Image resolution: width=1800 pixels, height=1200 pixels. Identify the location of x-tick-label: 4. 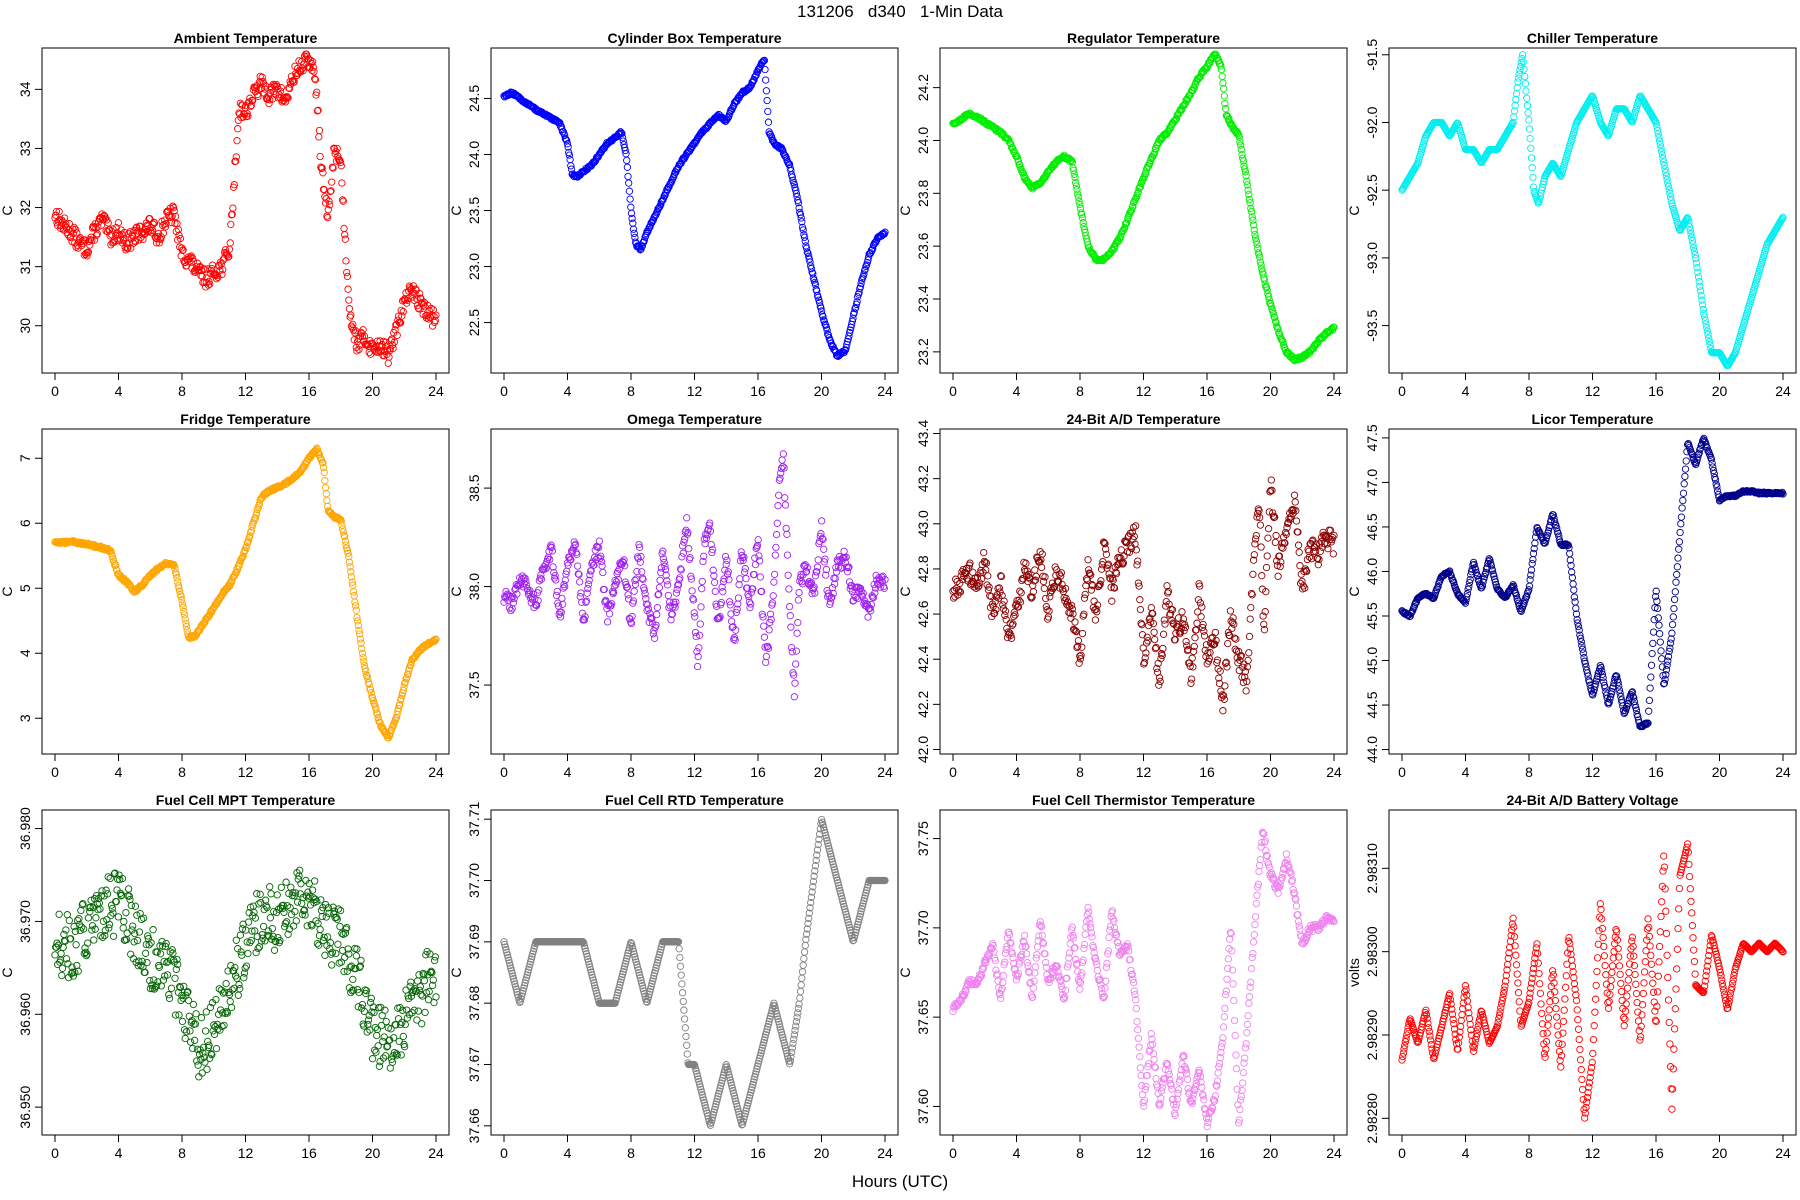
(568, 772).